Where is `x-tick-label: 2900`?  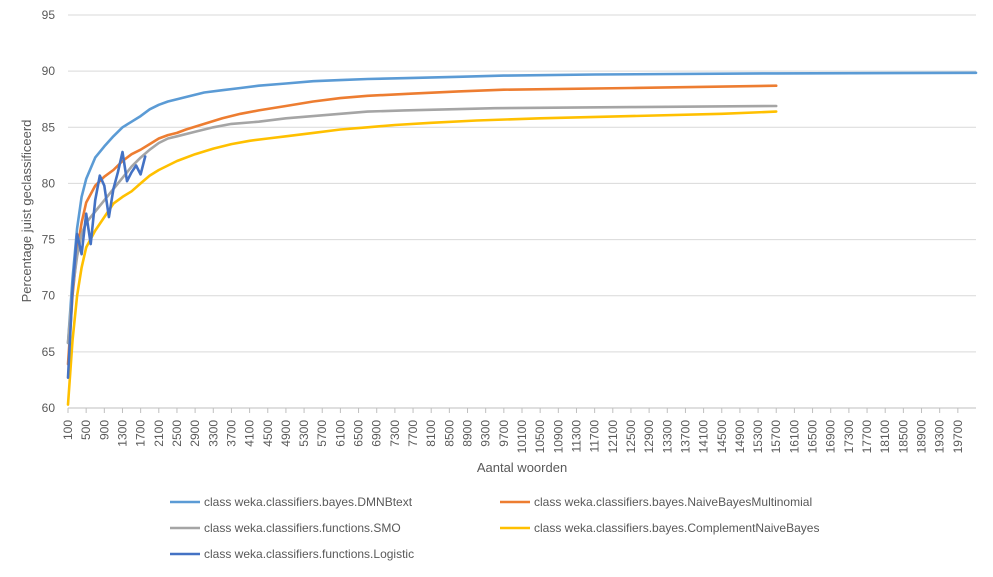
x-tick-label: 2900 is located at coordinates (195, 433).